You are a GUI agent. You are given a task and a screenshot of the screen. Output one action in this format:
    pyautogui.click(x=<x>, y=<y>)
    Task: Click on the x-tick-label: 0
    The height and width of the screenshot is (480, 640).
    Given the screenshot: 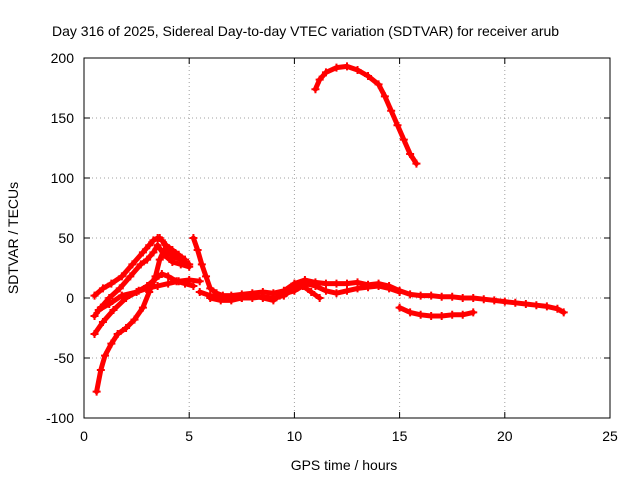 What is the action you would take?
    pyautogui.click(x=84, y=436)
    